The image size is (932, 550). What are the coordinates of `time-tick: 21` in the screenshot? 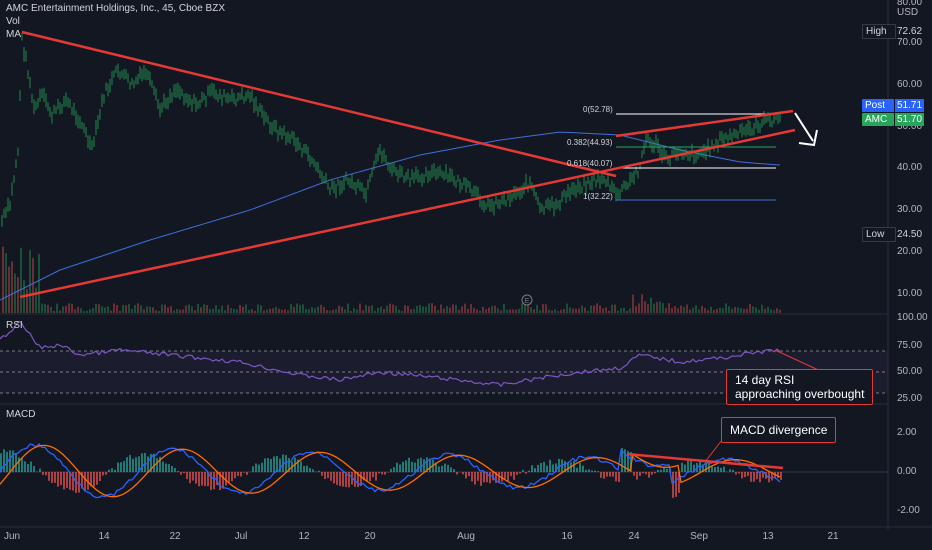 It's located at (833, 536).